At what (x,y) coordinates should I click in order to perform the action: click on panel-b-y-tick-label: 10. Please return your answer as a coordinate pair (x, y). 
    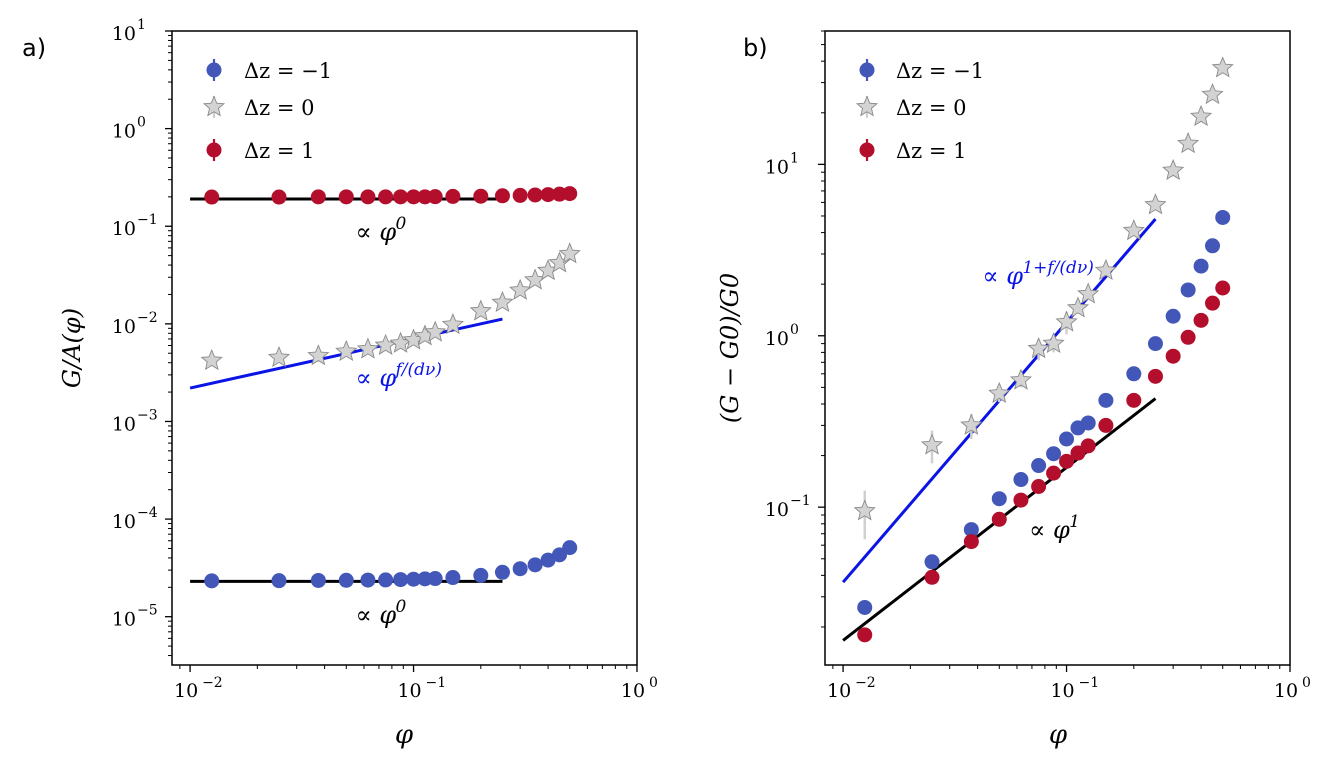
    Looking at the image, I should click on (777, 339).